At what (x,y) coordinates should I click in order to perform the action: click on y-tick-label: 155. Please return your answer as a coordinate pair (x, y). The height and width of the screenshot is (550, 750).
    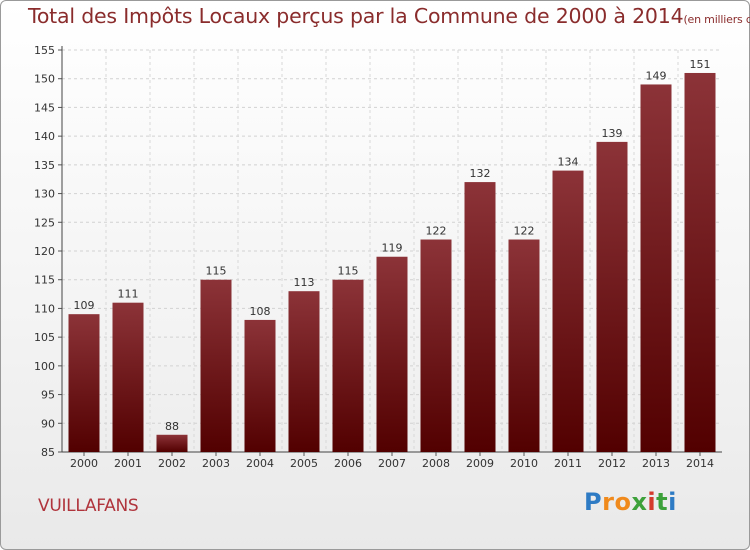
    Looking at the image, I should click on (44, 50).